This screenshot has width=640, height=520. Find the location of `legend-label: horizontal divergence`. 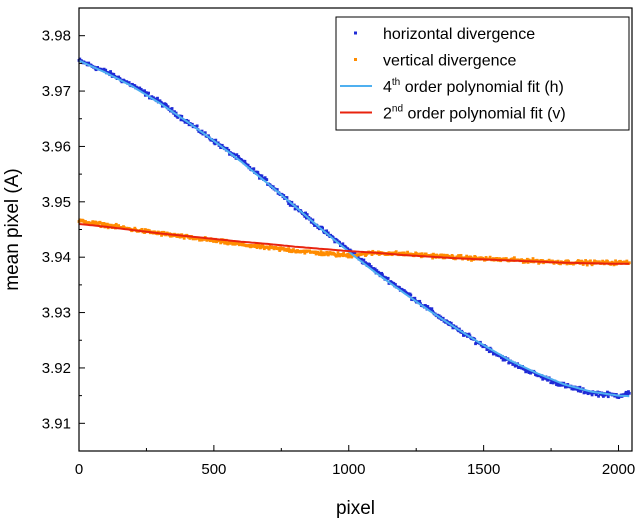

legend-label: horizontal divergence is located at coordinates (459, 34).